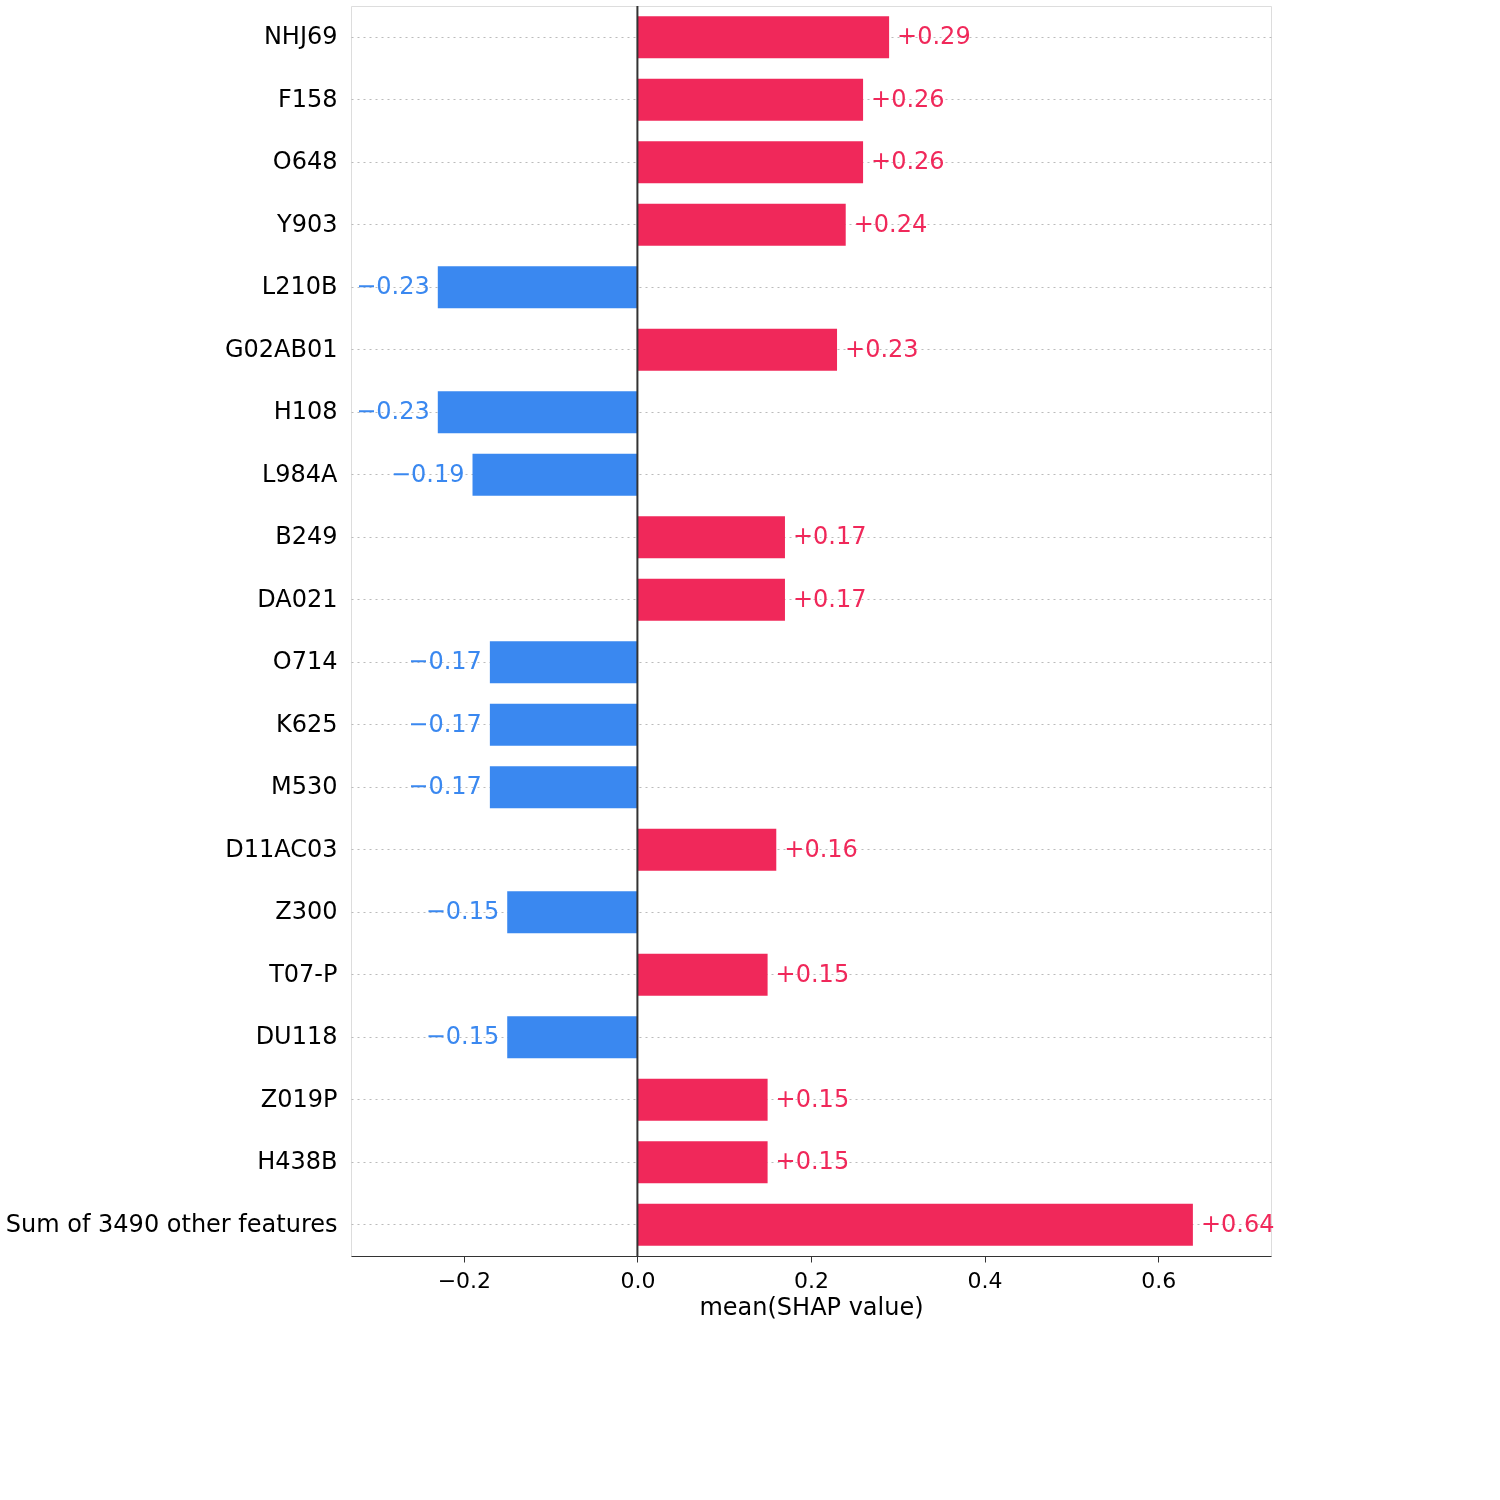  What do you see at coordinates (306, 911) in the screenshot?
I see `y-tick-label: Z300` at bounding box center [306, 911].